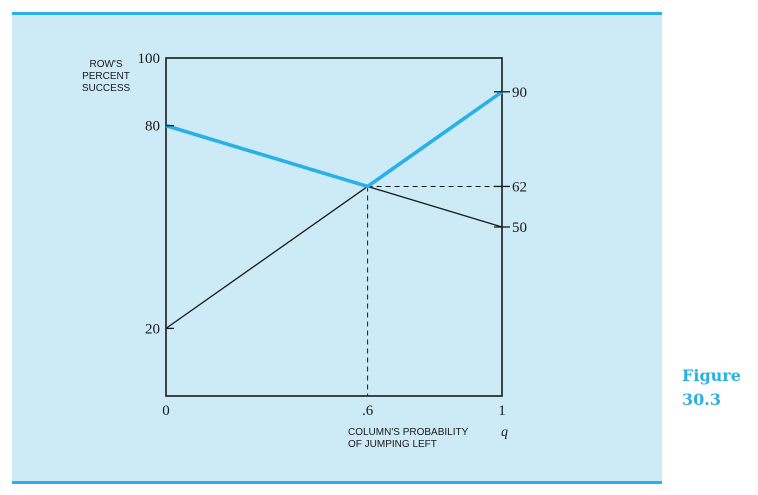 This screenshot has width=758, height=495. I want to click on top-rule, so click(337, 13).